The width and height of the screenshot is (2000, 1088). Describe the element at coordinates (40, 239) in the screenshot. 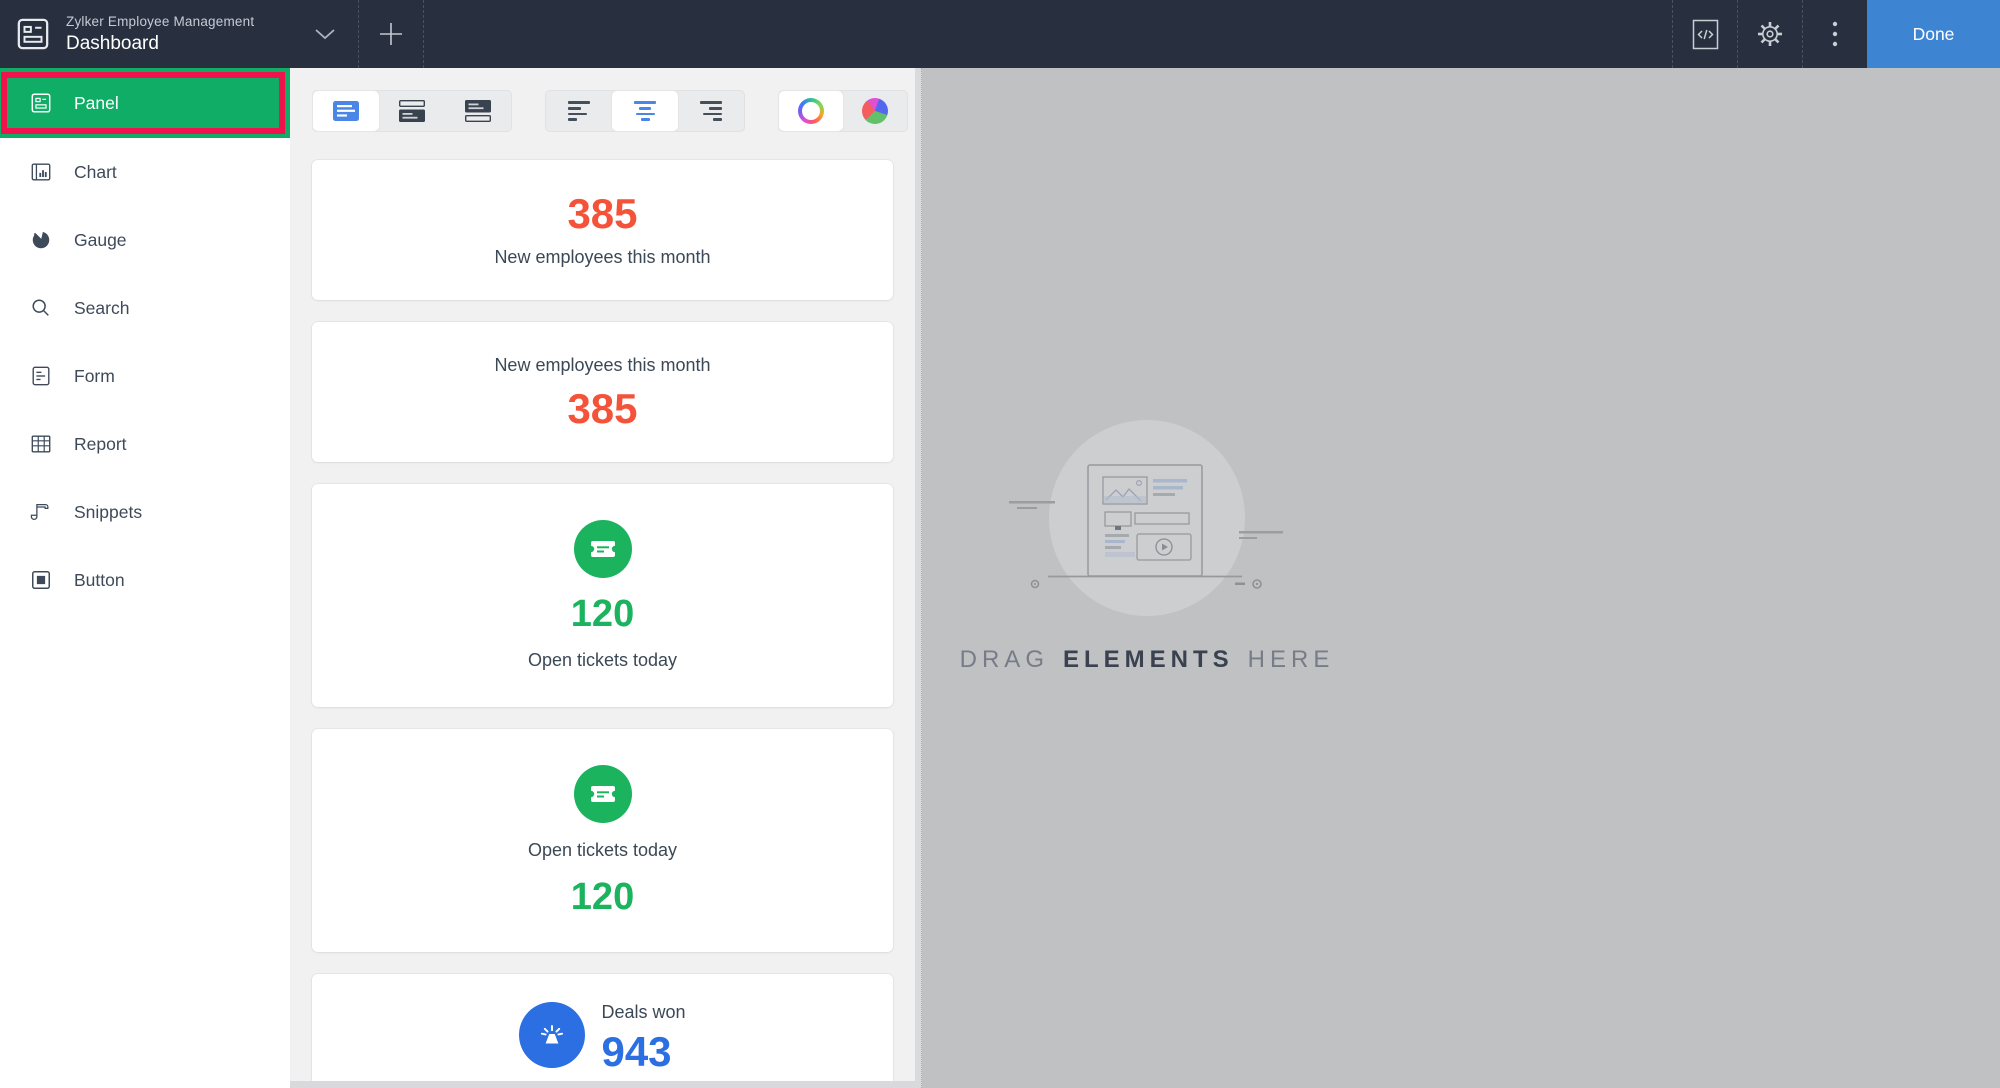

I see `gauge-icon` at that location.